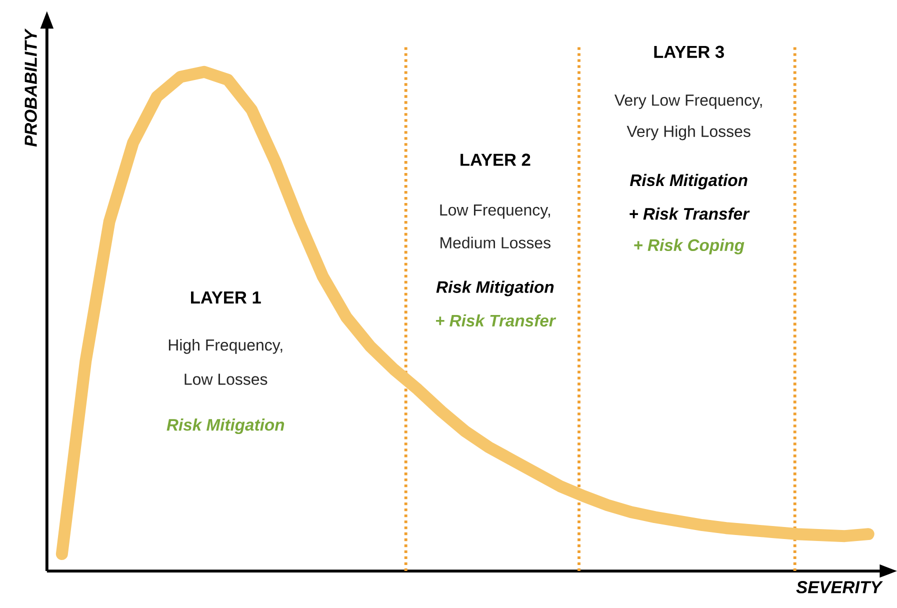 This screenshot has height=608, width=897. What do you see at coordinates (226, 298) in the screenshot?
I see `annotation: LAYER 1` at bounding box center [226, 298].